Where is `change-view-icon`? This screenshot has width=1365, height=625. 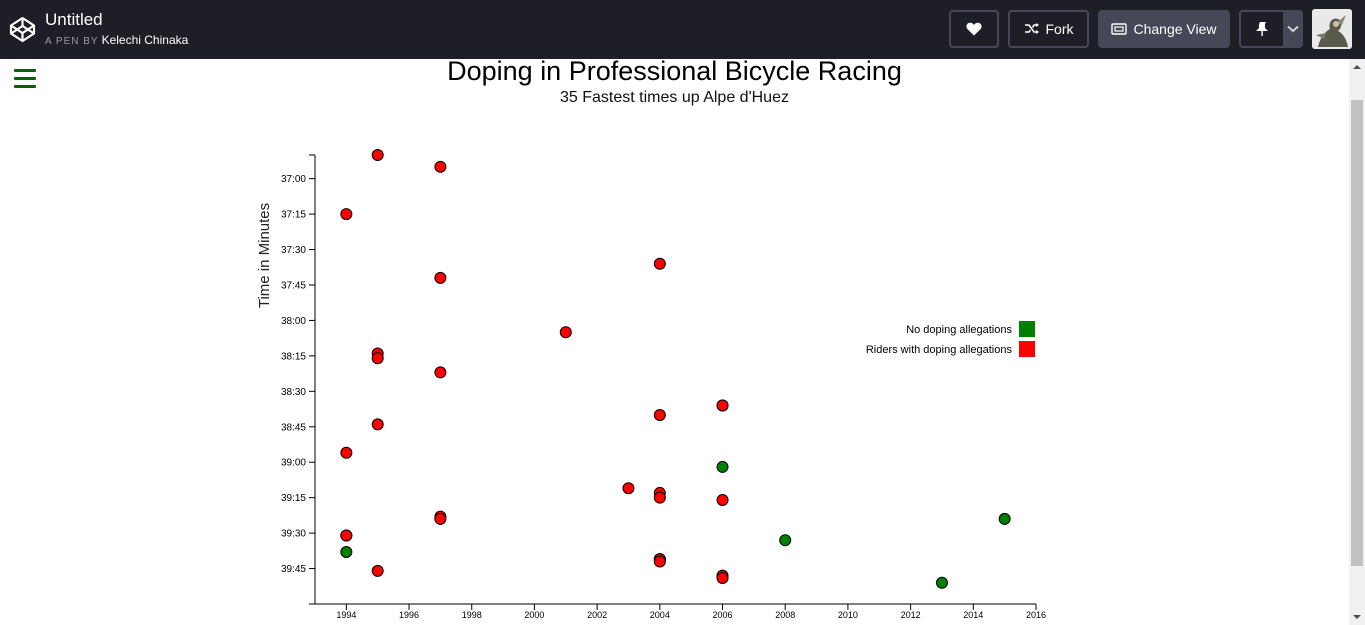
change-view-icon is located at coordinates (1119, 29).